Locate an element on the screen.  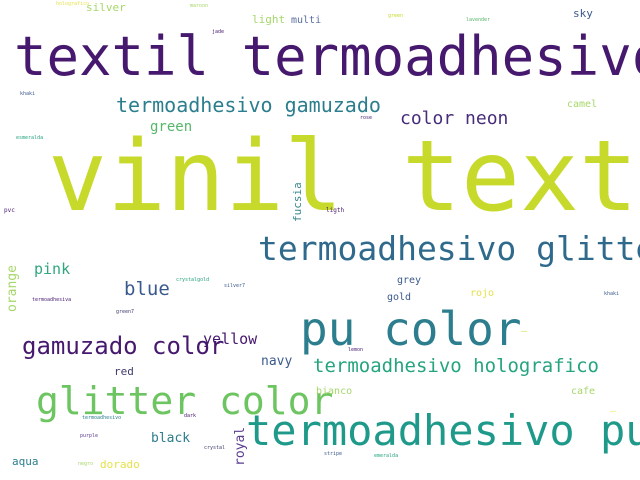
word-khaki-right: khaki is located at coordinates (612, 294).